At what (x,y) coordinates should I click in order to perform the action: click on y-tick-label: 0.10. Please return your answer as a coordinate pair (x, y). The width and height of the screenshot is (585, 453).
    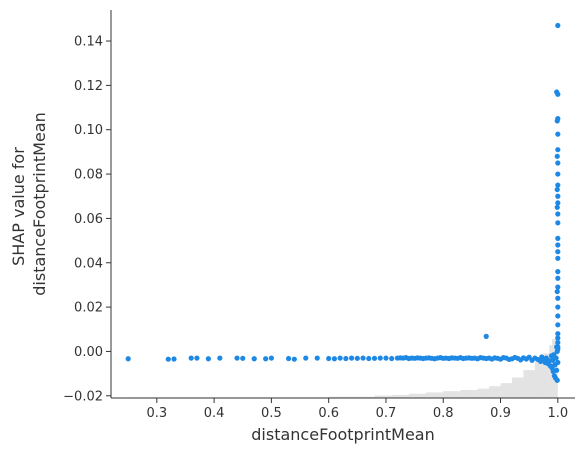
    Looking at the image, I should click on (88, 130).